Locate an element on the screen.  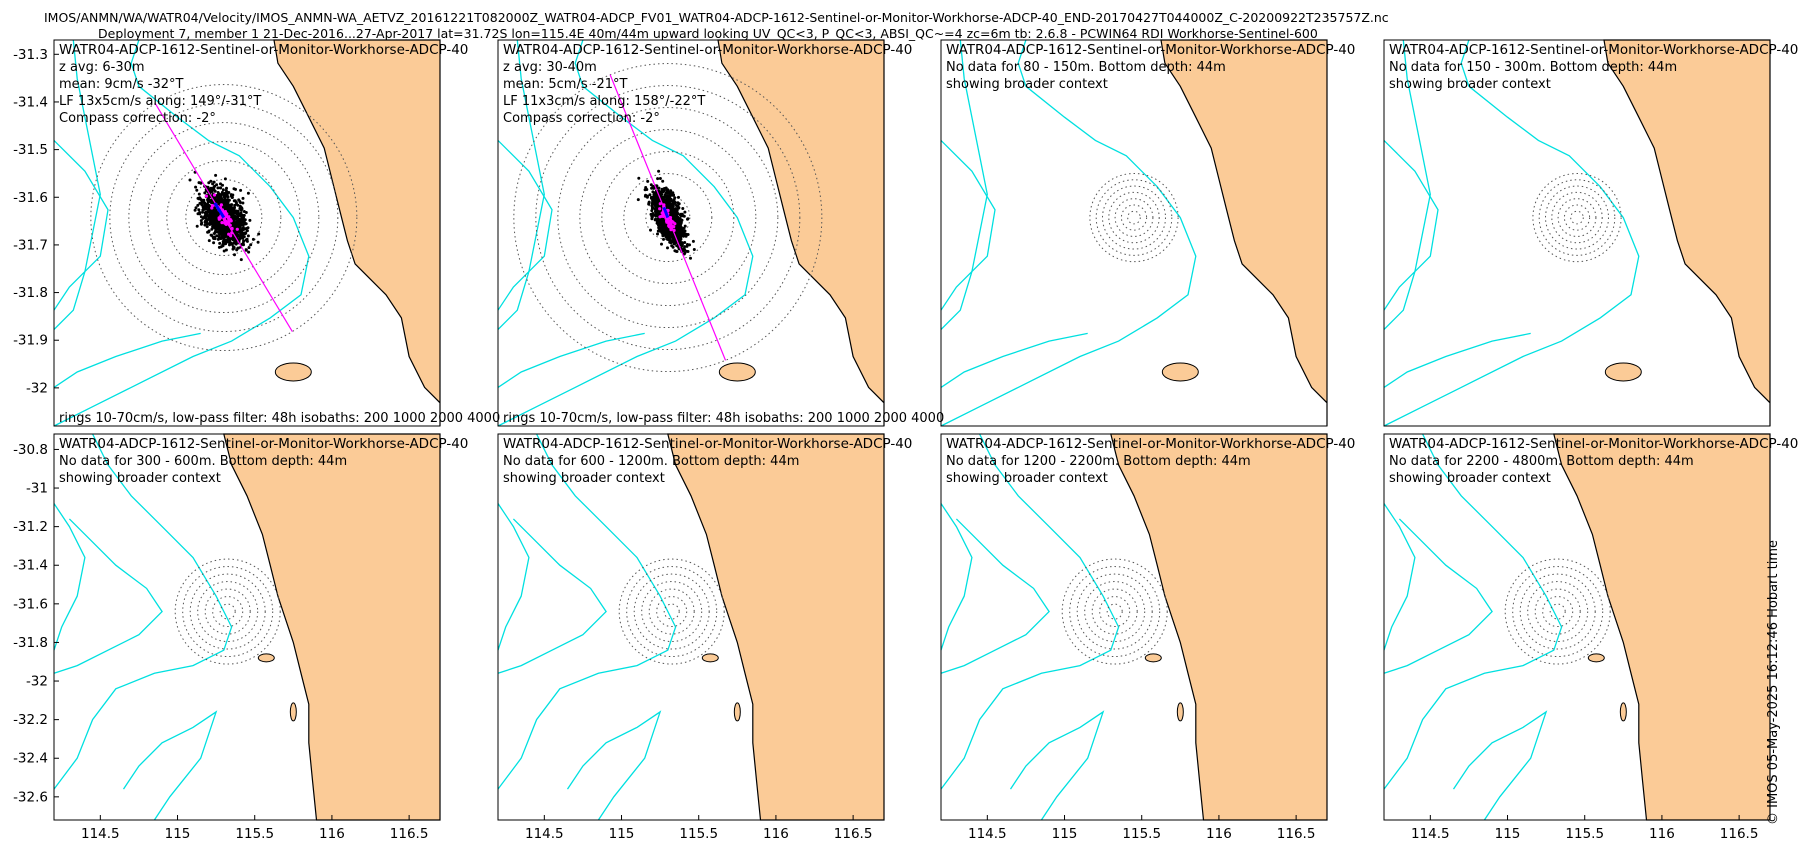
island is located at coordinates (737, 372).